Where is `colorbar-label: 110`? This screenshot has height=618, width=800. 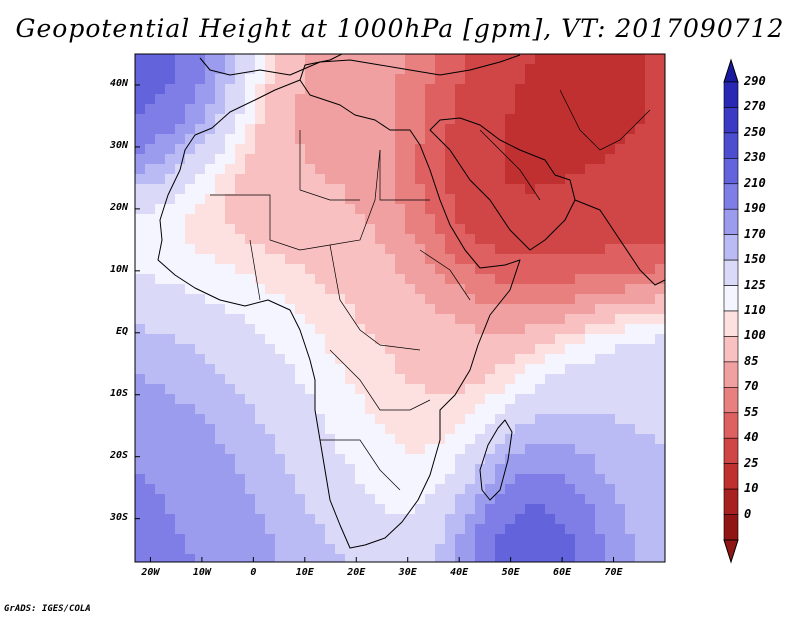 colorbar-label: 110 is located at coordinates (755, 310).